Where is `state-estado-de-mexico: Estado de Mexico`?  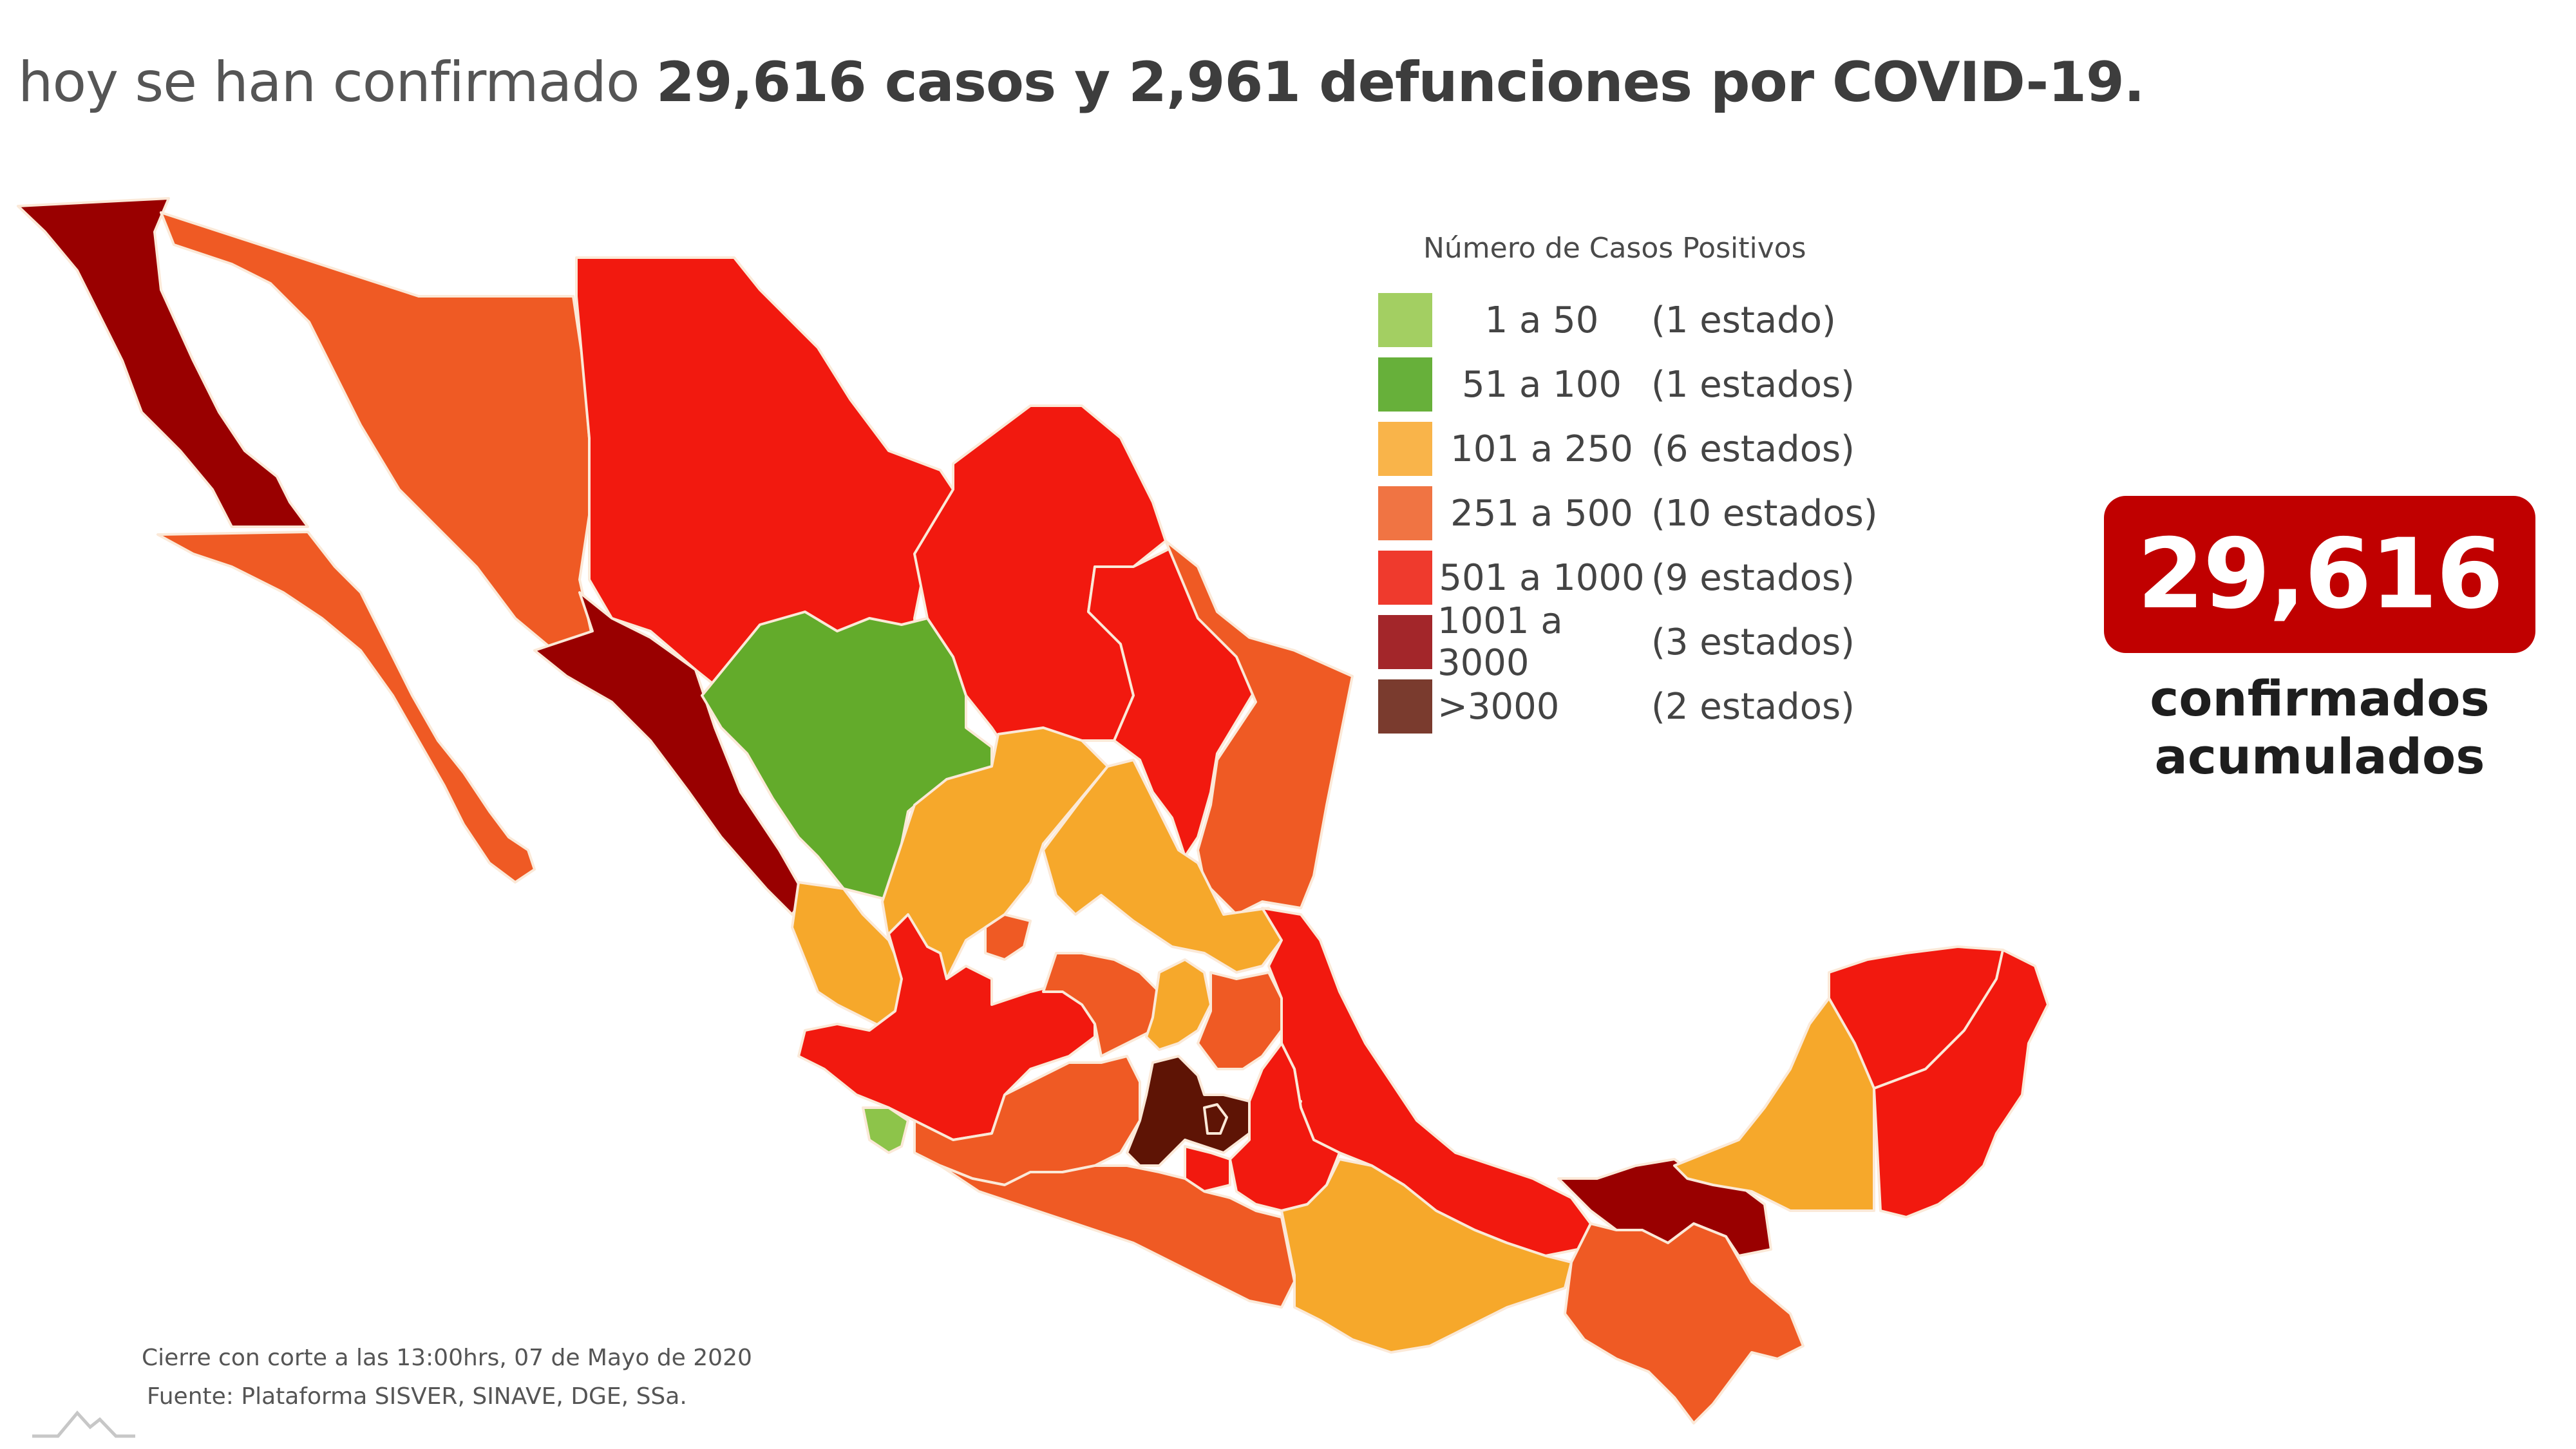
state-estado-de-mexico: Estado de Mexico is located at coordinates (1189, 1111).